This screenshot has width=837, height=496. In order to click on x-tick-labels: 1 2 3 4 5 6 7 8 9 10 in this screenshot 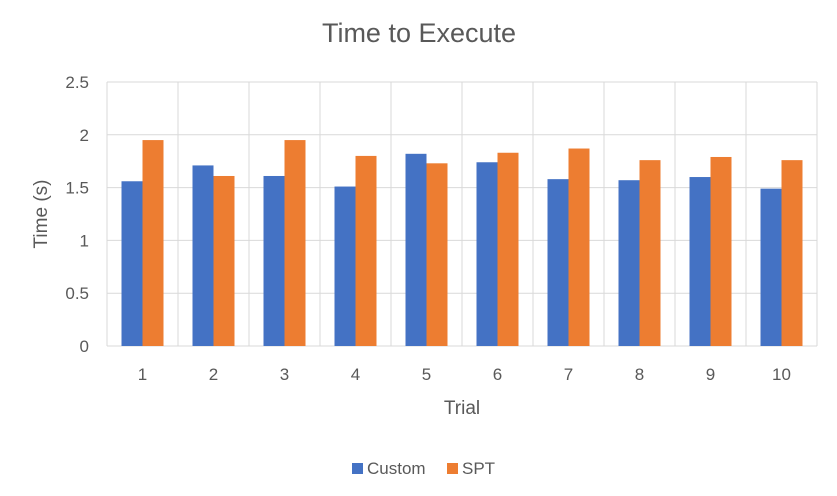, I will do `click(464, 374)`.